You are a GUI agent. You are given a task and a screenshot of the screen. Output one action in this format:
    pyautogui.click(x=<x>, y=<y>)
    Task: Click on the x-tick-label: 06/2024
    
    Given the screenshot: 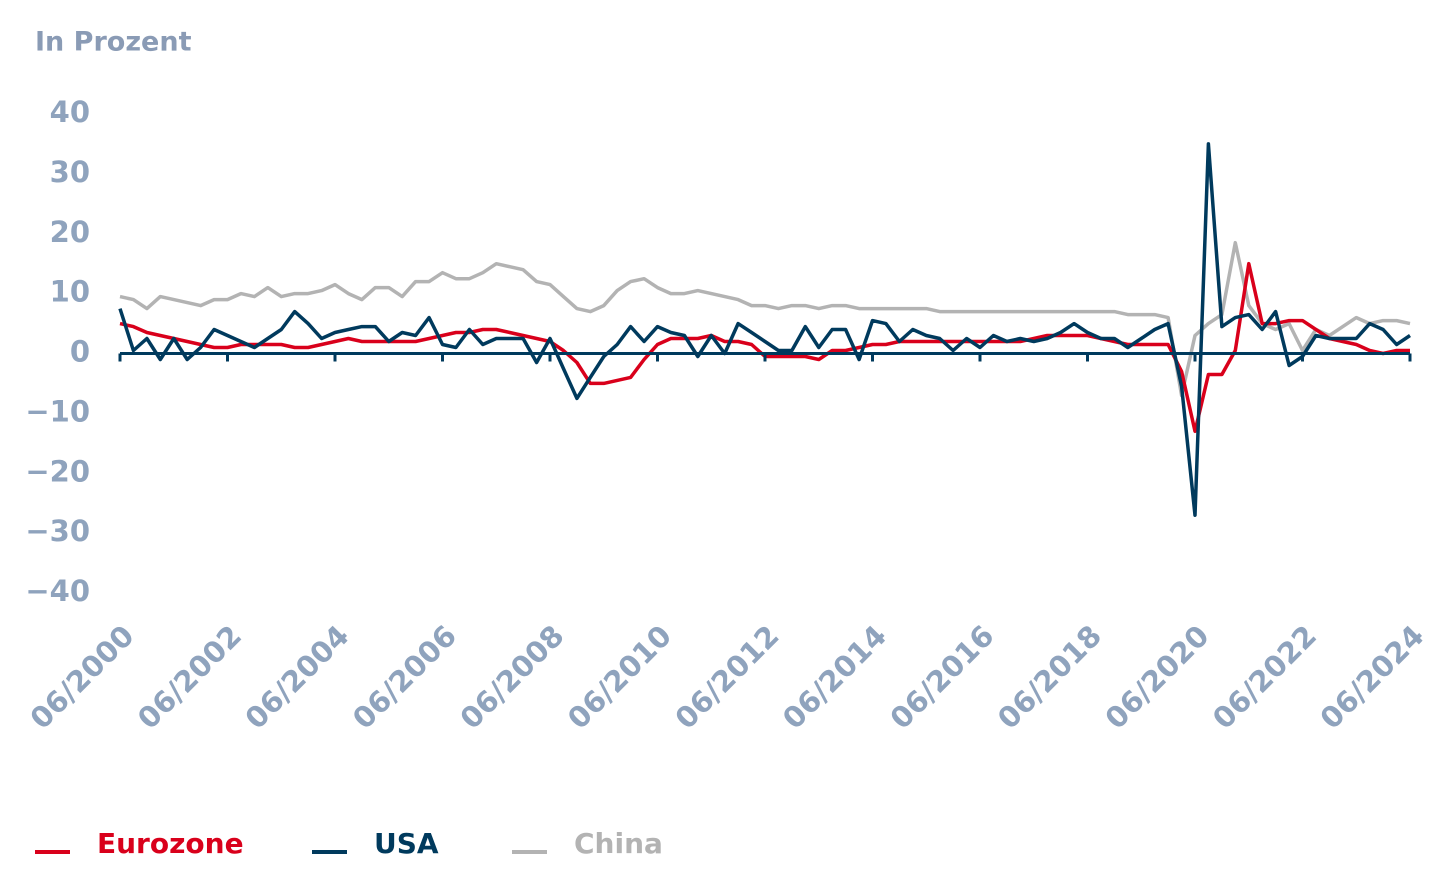 What is the action you would take?
    pyautogui.click(x=1371, y=677)
    